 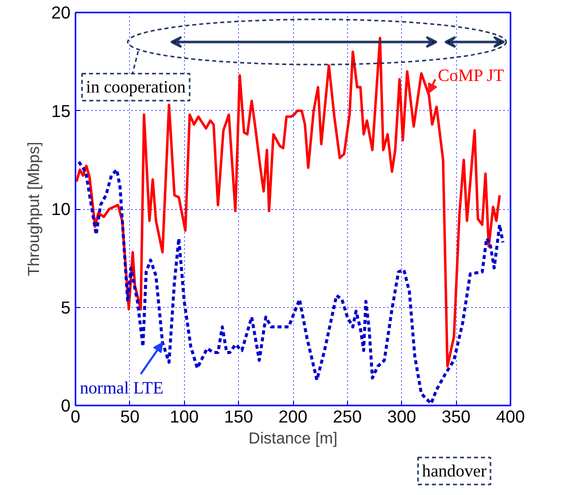 What do you see at coordinates (347, 416) in the screenshot?
I see `x-tick-label: 250` at bounding box center [347, 416].